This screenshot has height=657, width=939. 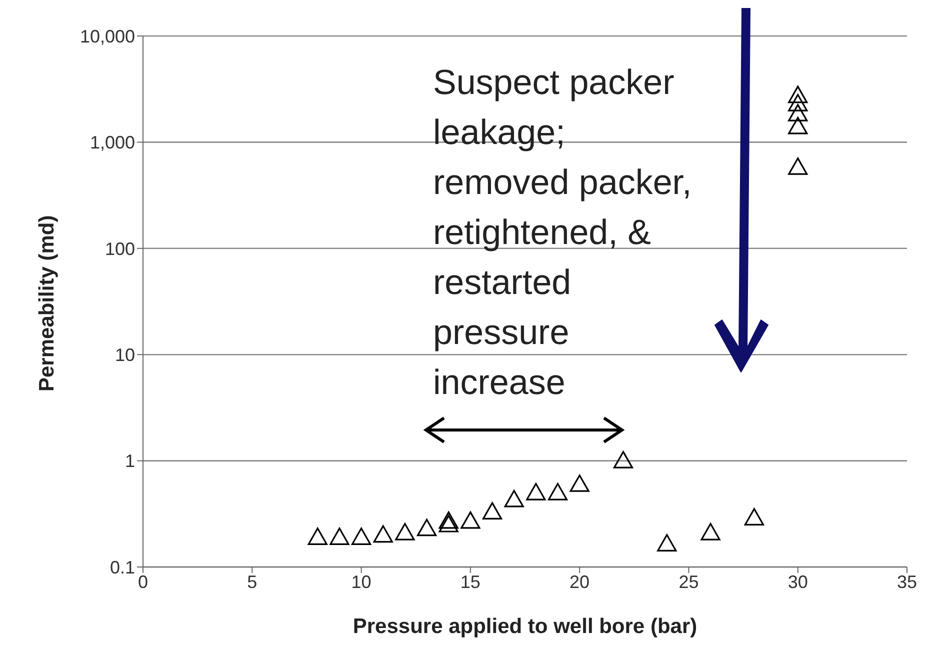 What do you see at coordinates (129, 461) in the screenshot?
I see `y-tick-label: 1` at bounding box center [129, 461].